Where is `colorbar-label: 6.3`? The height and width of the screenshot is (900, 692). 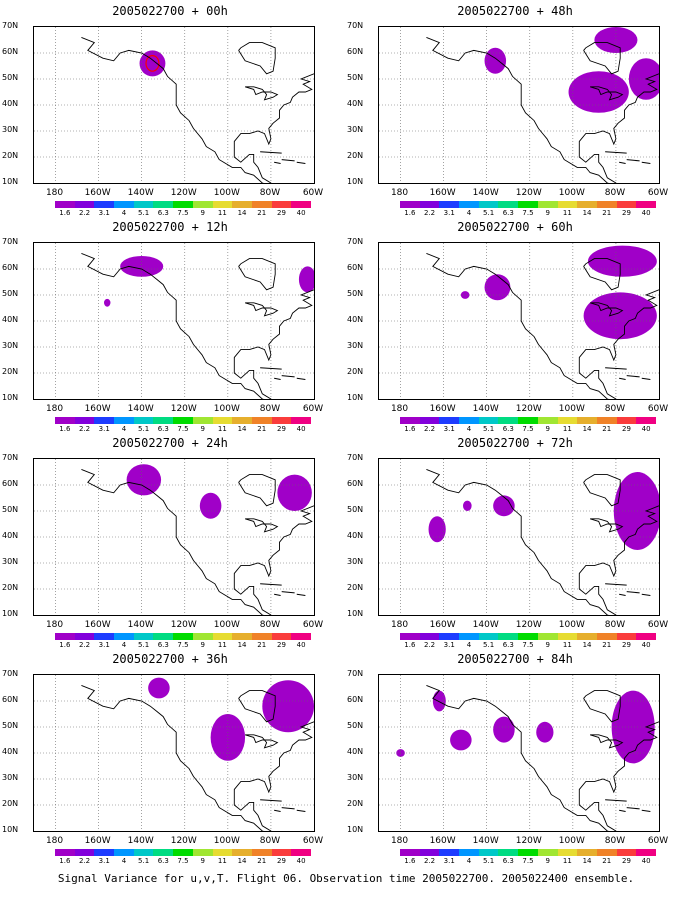 colorbar-label: 6.3 is located at coordinates (508, 645).